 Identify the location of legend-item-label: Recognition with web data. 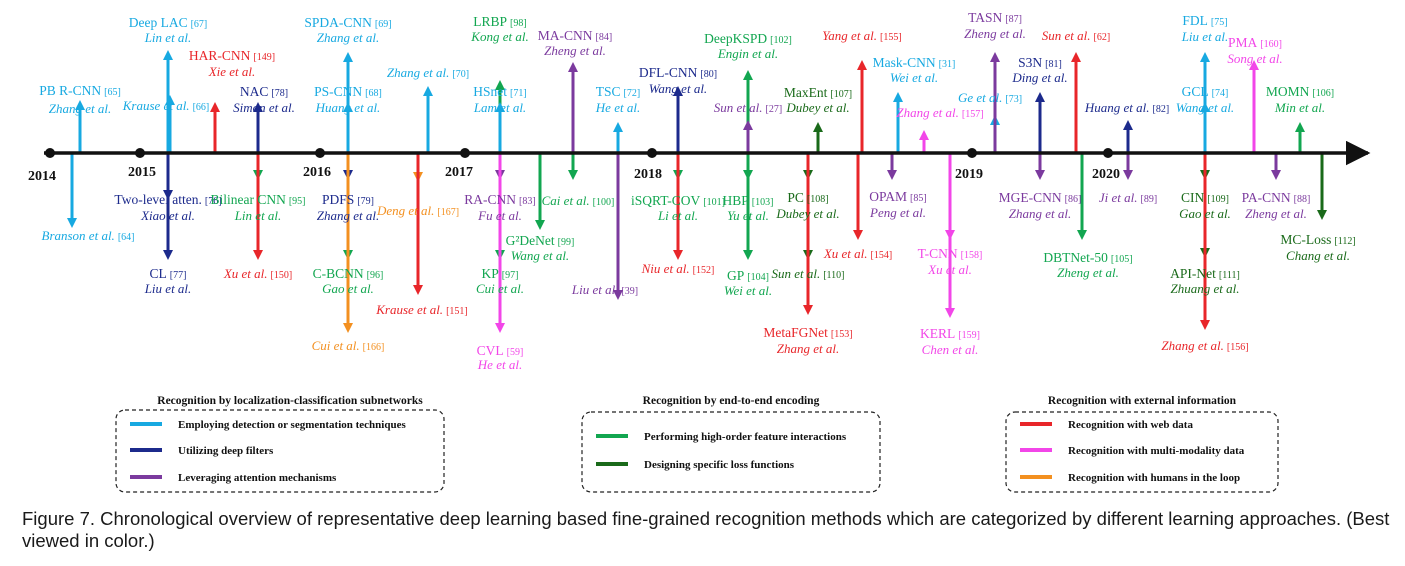
(1130, 425).